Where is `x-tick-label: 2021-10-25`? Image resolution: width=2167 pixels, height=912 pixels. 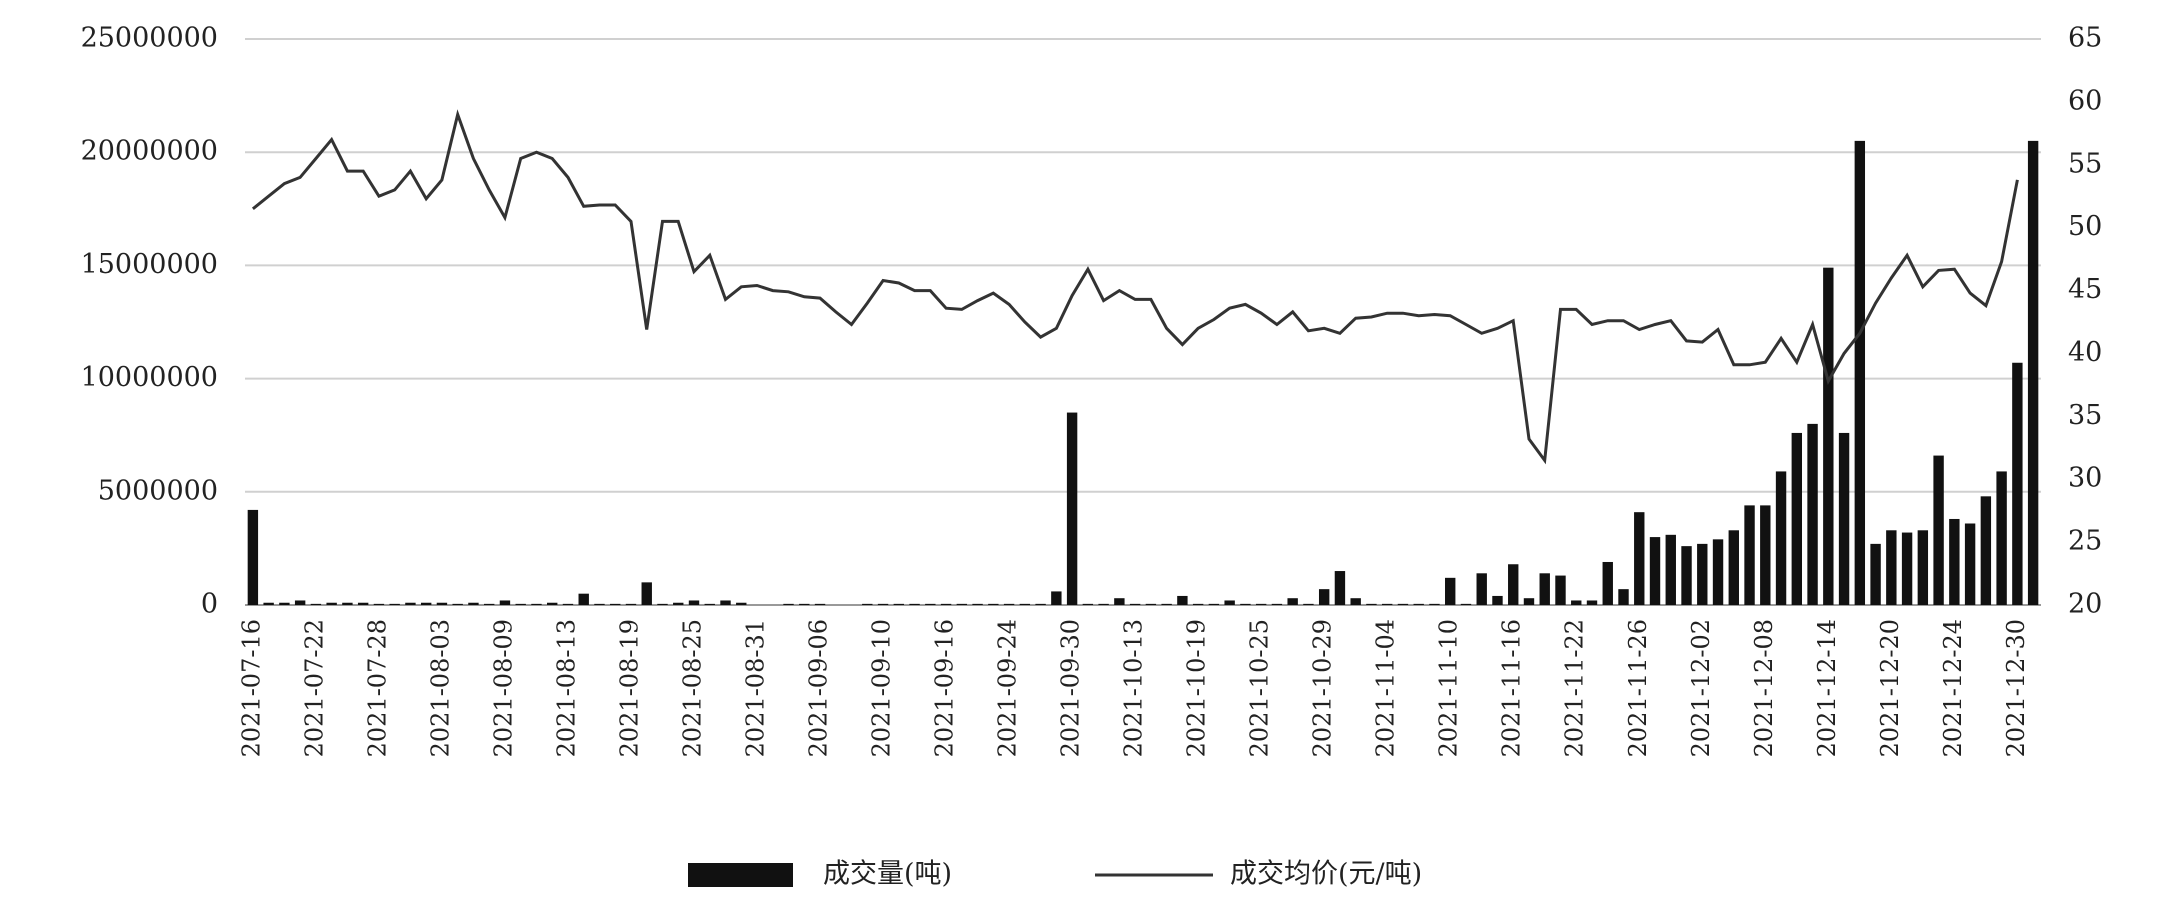
x-tick-label: 2021-10-25 is located at coordinates (1260, 688).